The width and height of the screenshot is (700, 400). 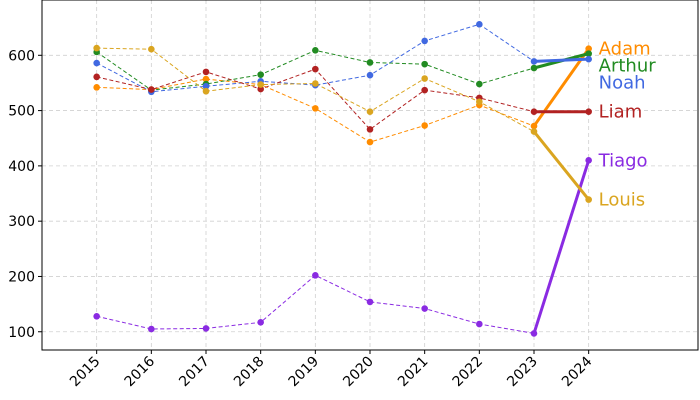 I want to click on data-point-noah-2020, so click(x=370, y=75).